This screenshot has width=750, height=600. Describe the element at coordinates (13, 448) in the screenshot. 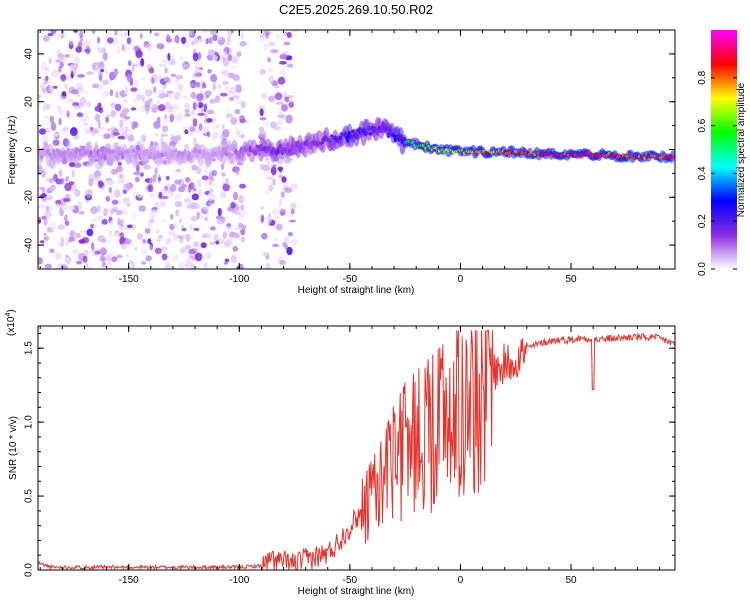

I see `snr-y-axis-label: SNR (10 * v/v)` at that location.